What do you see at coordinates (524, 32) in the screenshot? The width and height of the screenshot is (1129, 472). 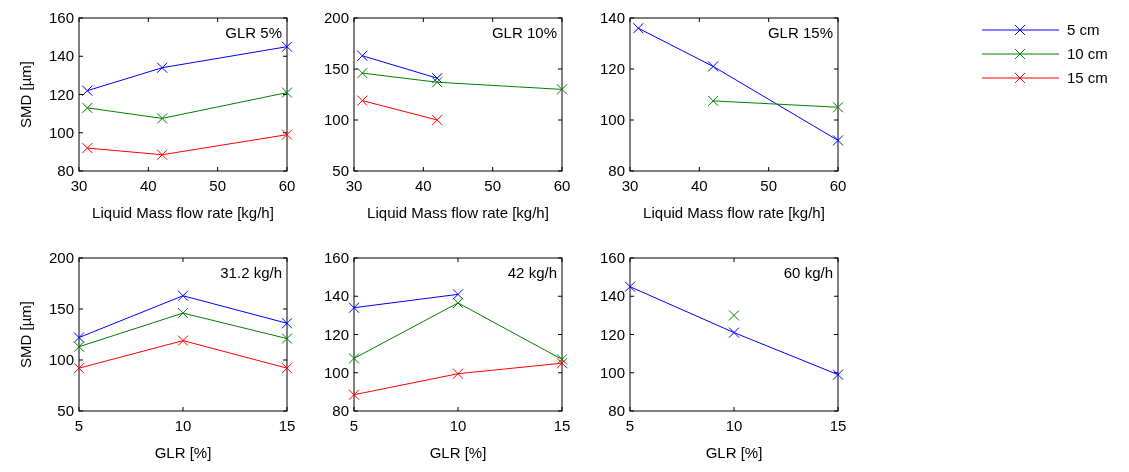 I see `chart-title: GLR 10%` at bounding box center [524, 32].